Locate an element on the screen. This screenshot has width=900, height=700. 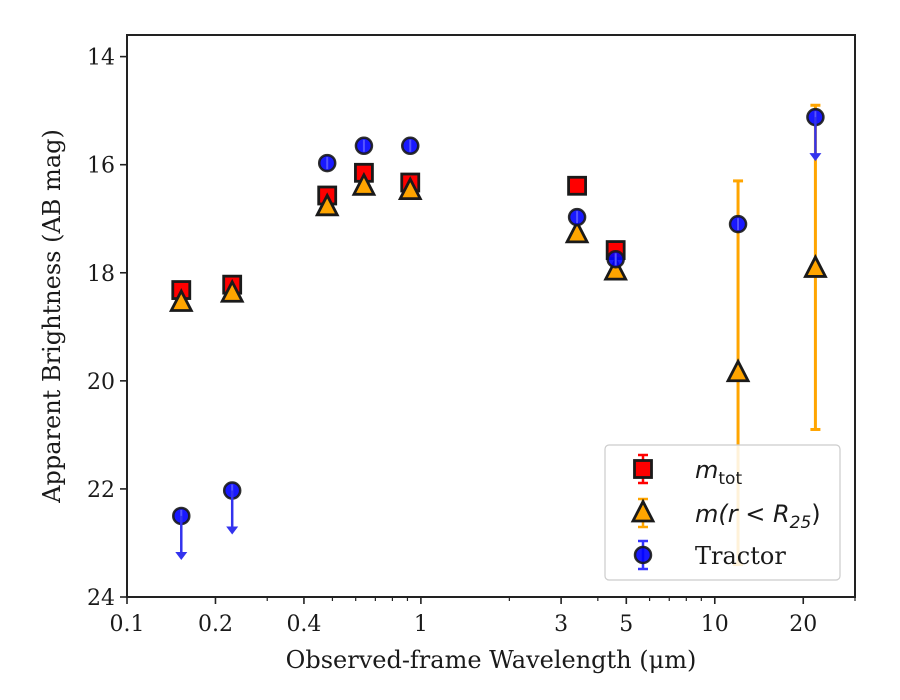
y-tick-label: 16 is located at coordinates (101, 166).